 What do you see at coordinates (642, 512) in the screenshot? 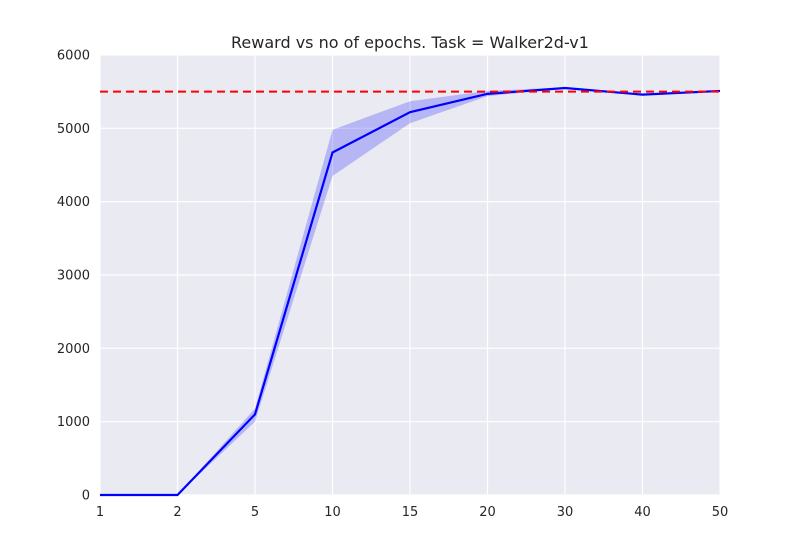
I see `x-tick-label: 40` at bounding box center [642, 512].